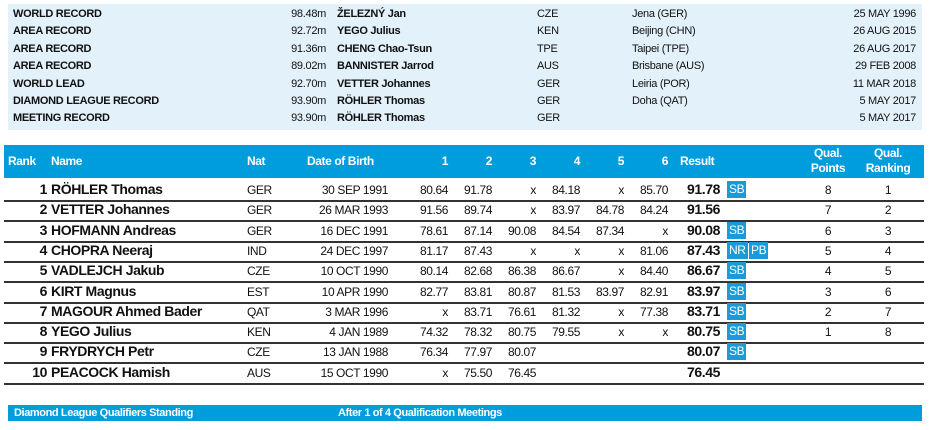 The height and width of the screenshot is (430, 930). I want to click on attempt-1: 81.17, so click(433, 250).